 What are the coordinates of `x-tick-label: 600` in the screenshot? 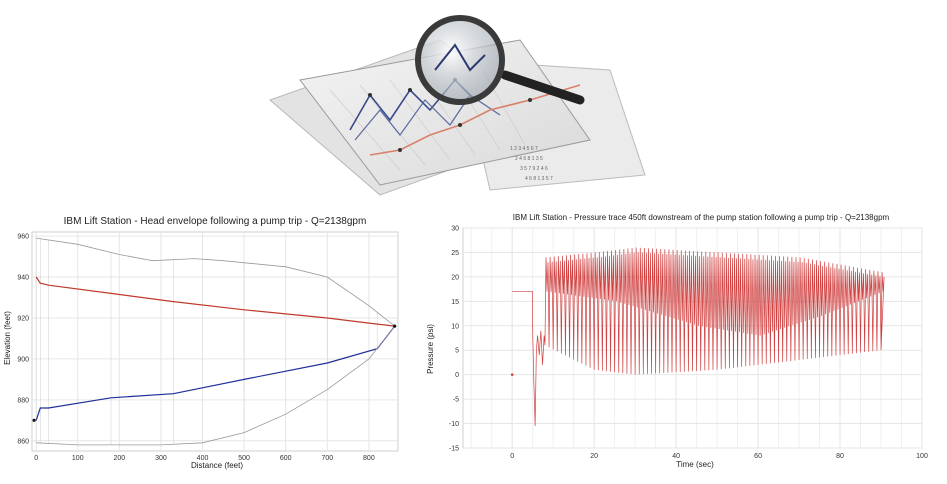 It's located at (286, 458).